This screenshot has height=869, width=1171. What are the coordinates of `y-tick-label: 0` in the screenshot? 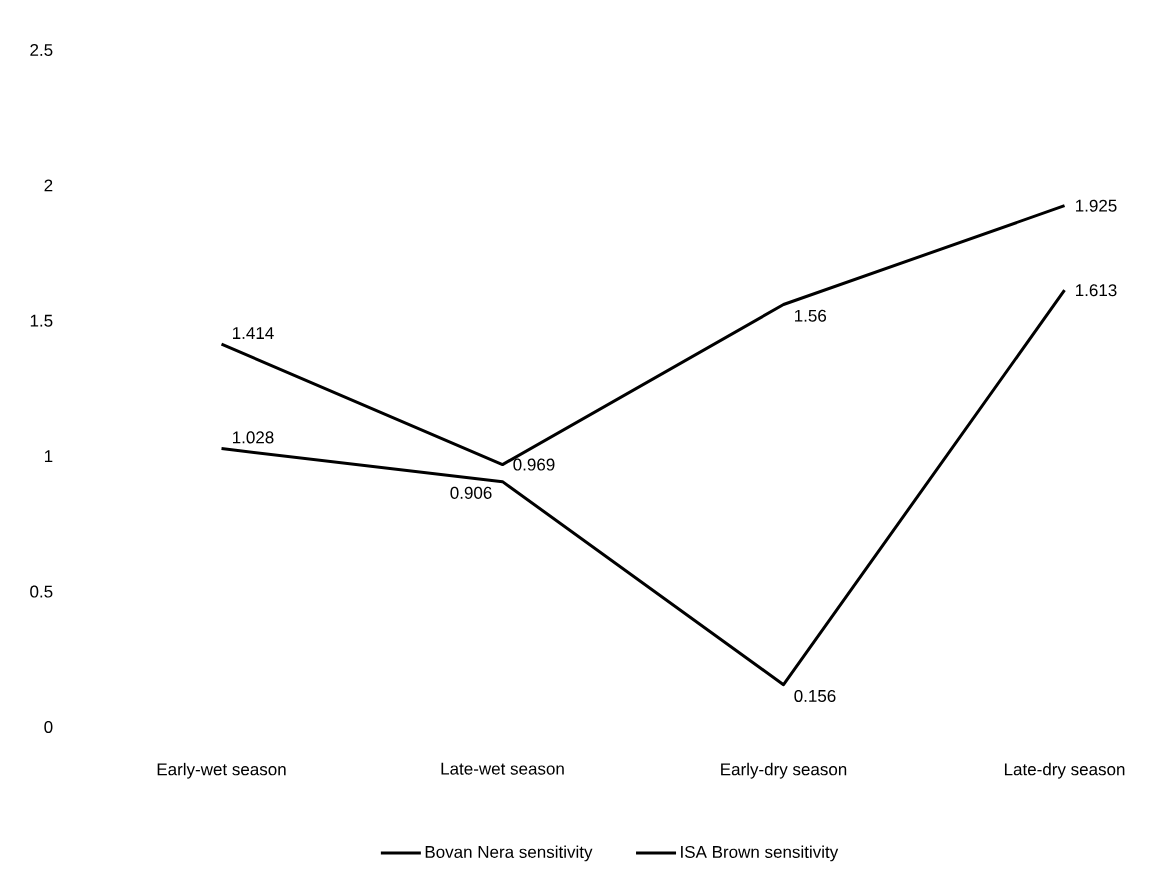 It's located at (48, 727).